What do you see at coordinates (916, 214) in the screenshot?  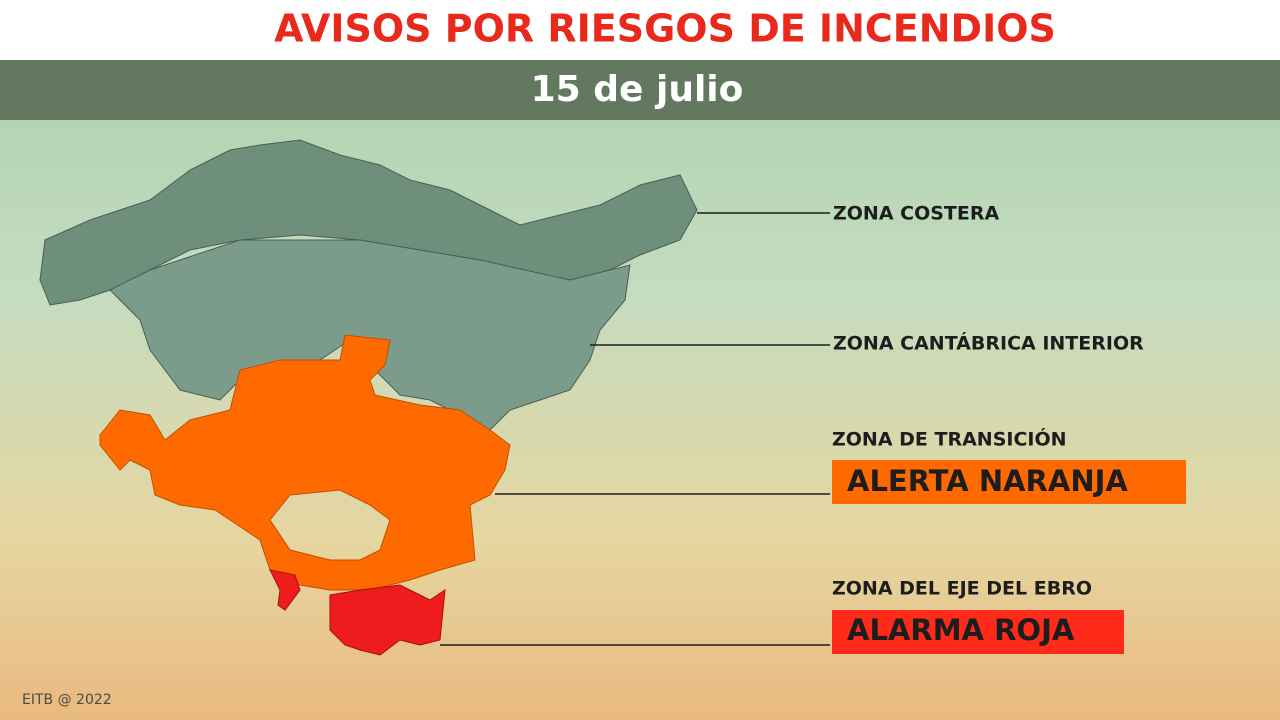 I see `zone-label: ZONA COSTERA` at bounding box center [916, 214].